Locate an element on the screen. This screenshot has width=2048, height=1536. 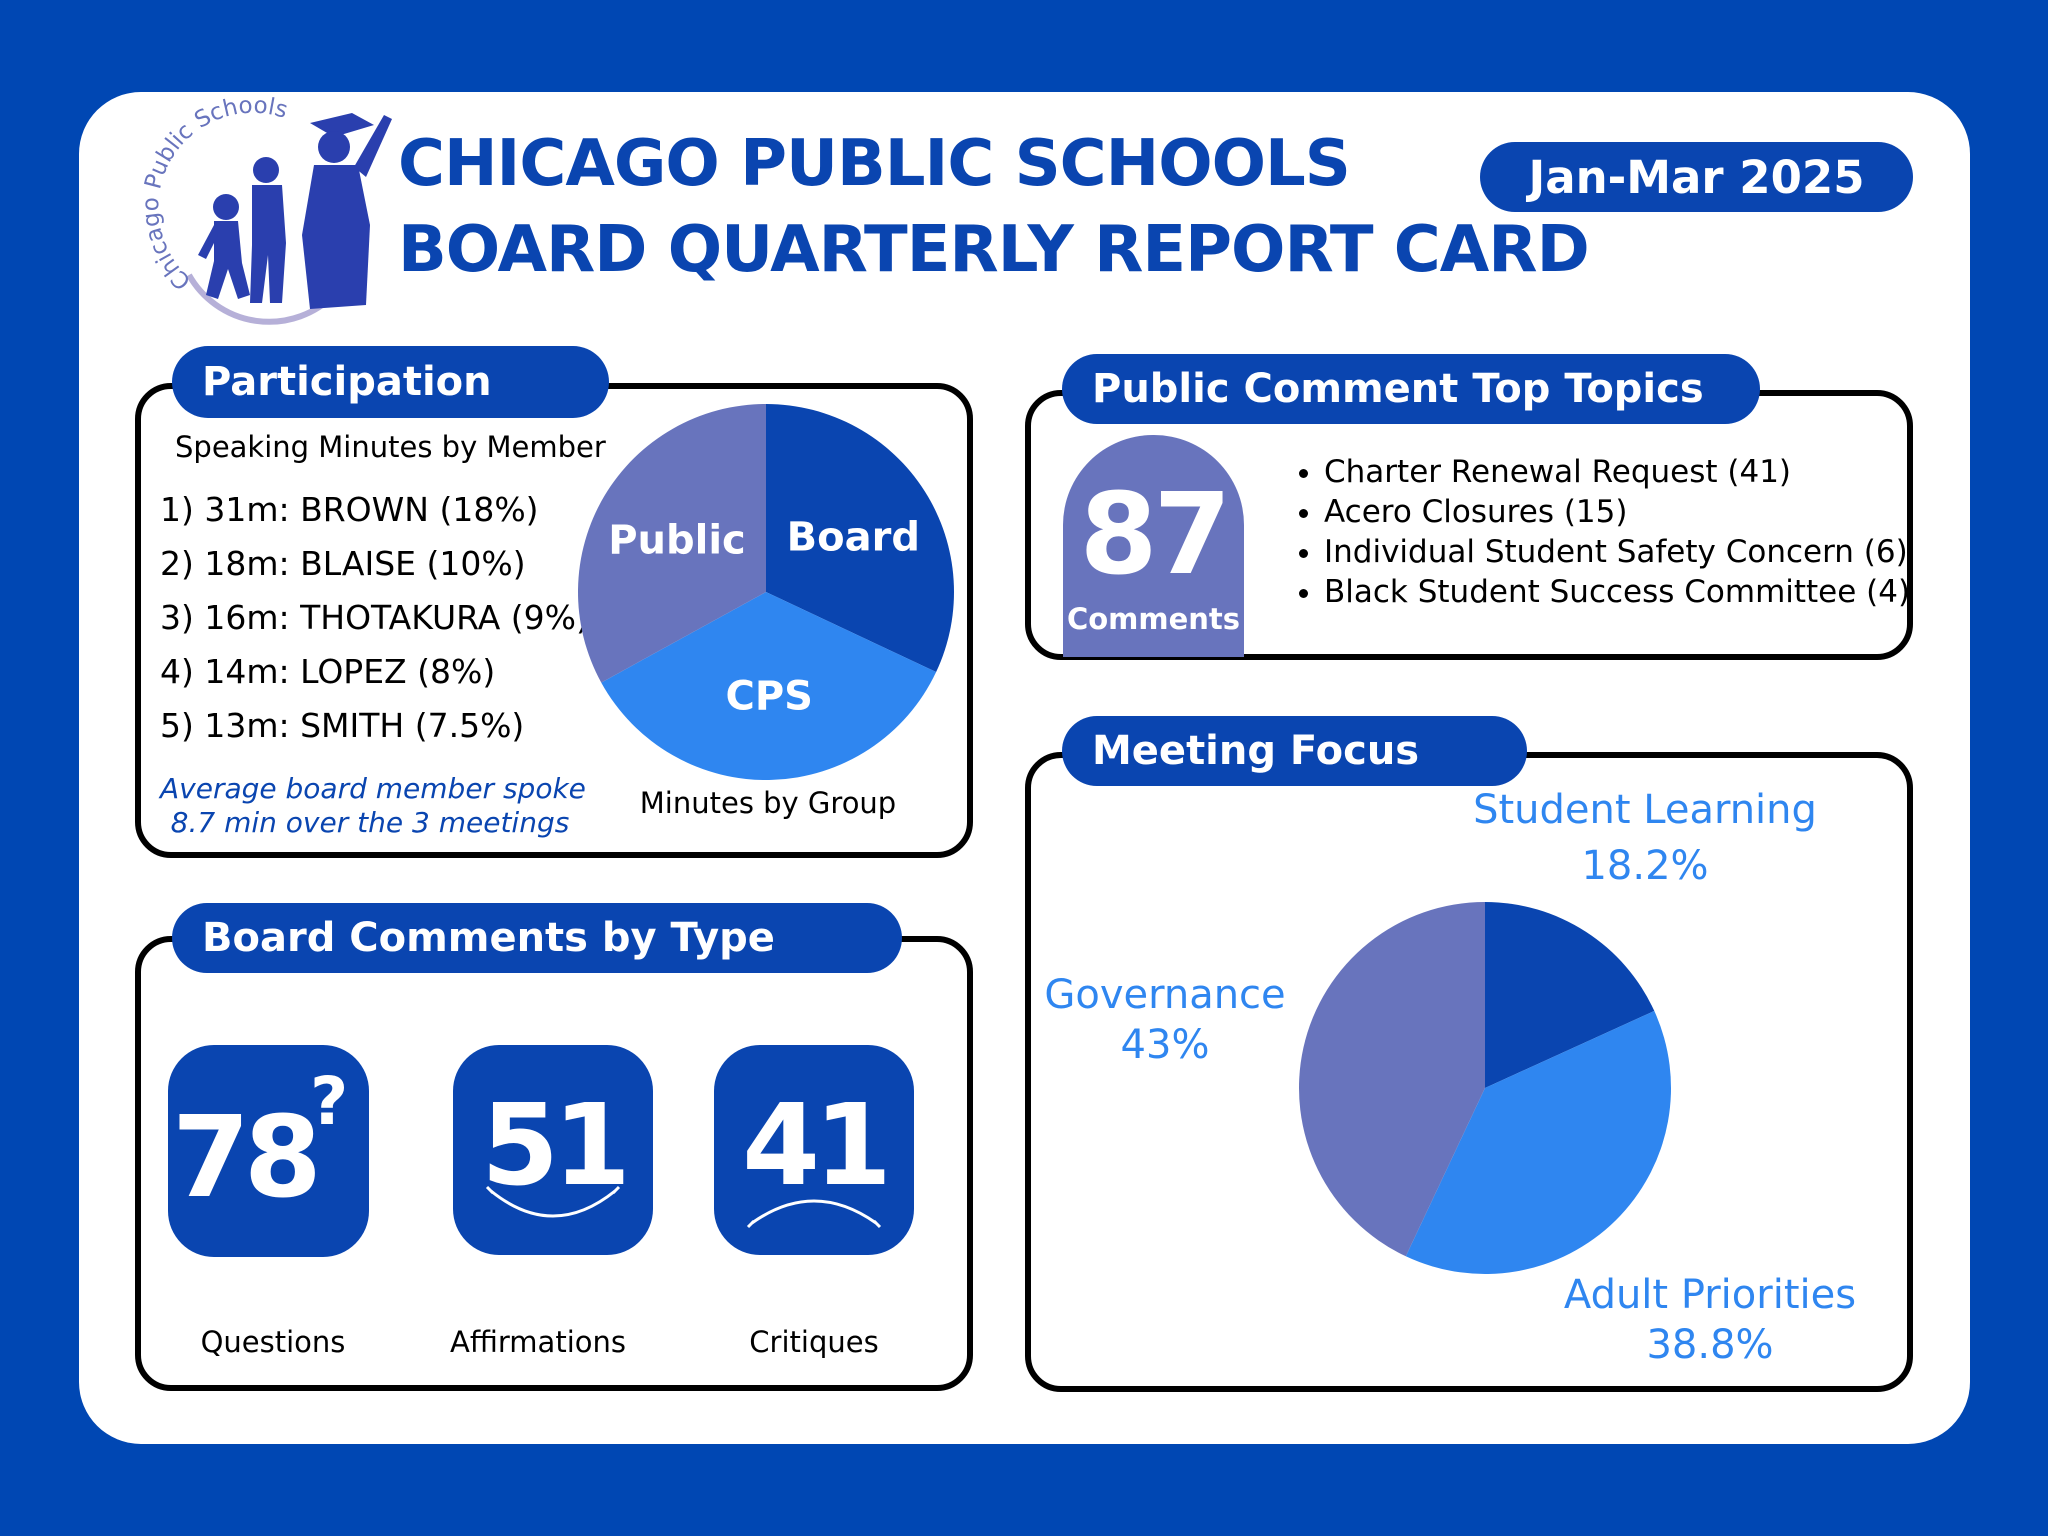
focus-label-adult-priorities: Adult Priorities is located at coordinates (1710, 1295).